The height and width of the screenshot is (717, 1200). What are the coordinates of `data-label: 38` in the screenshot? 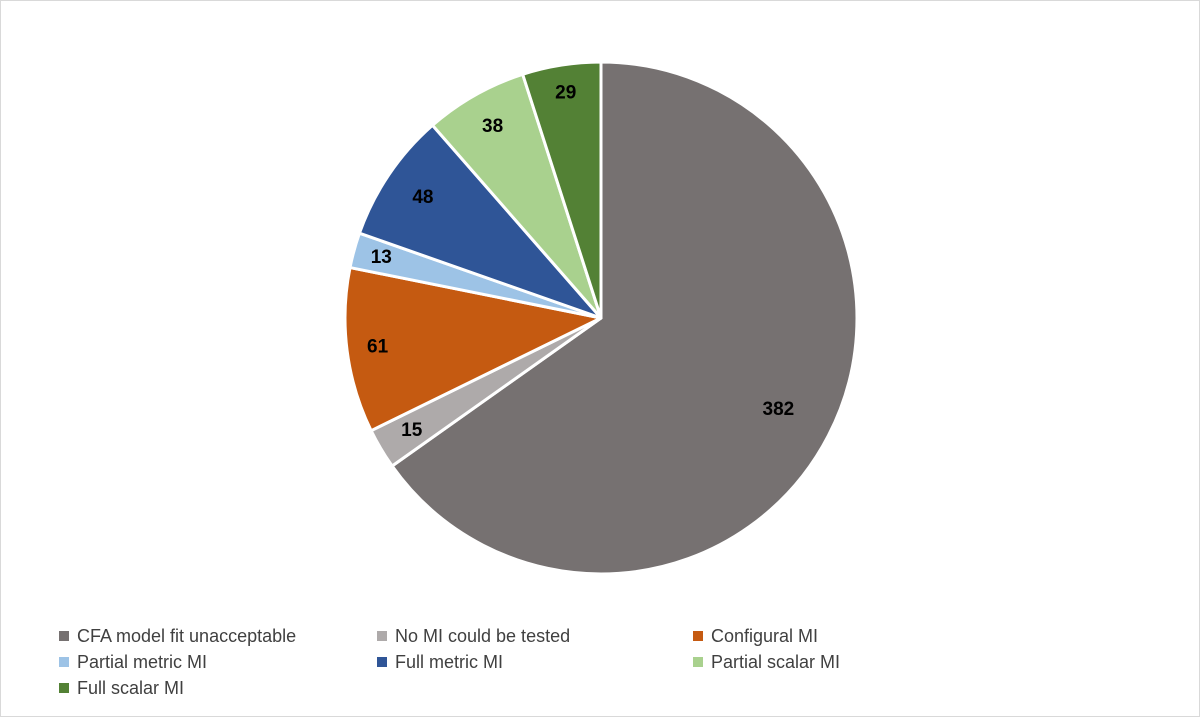 It's located at (492, 126).